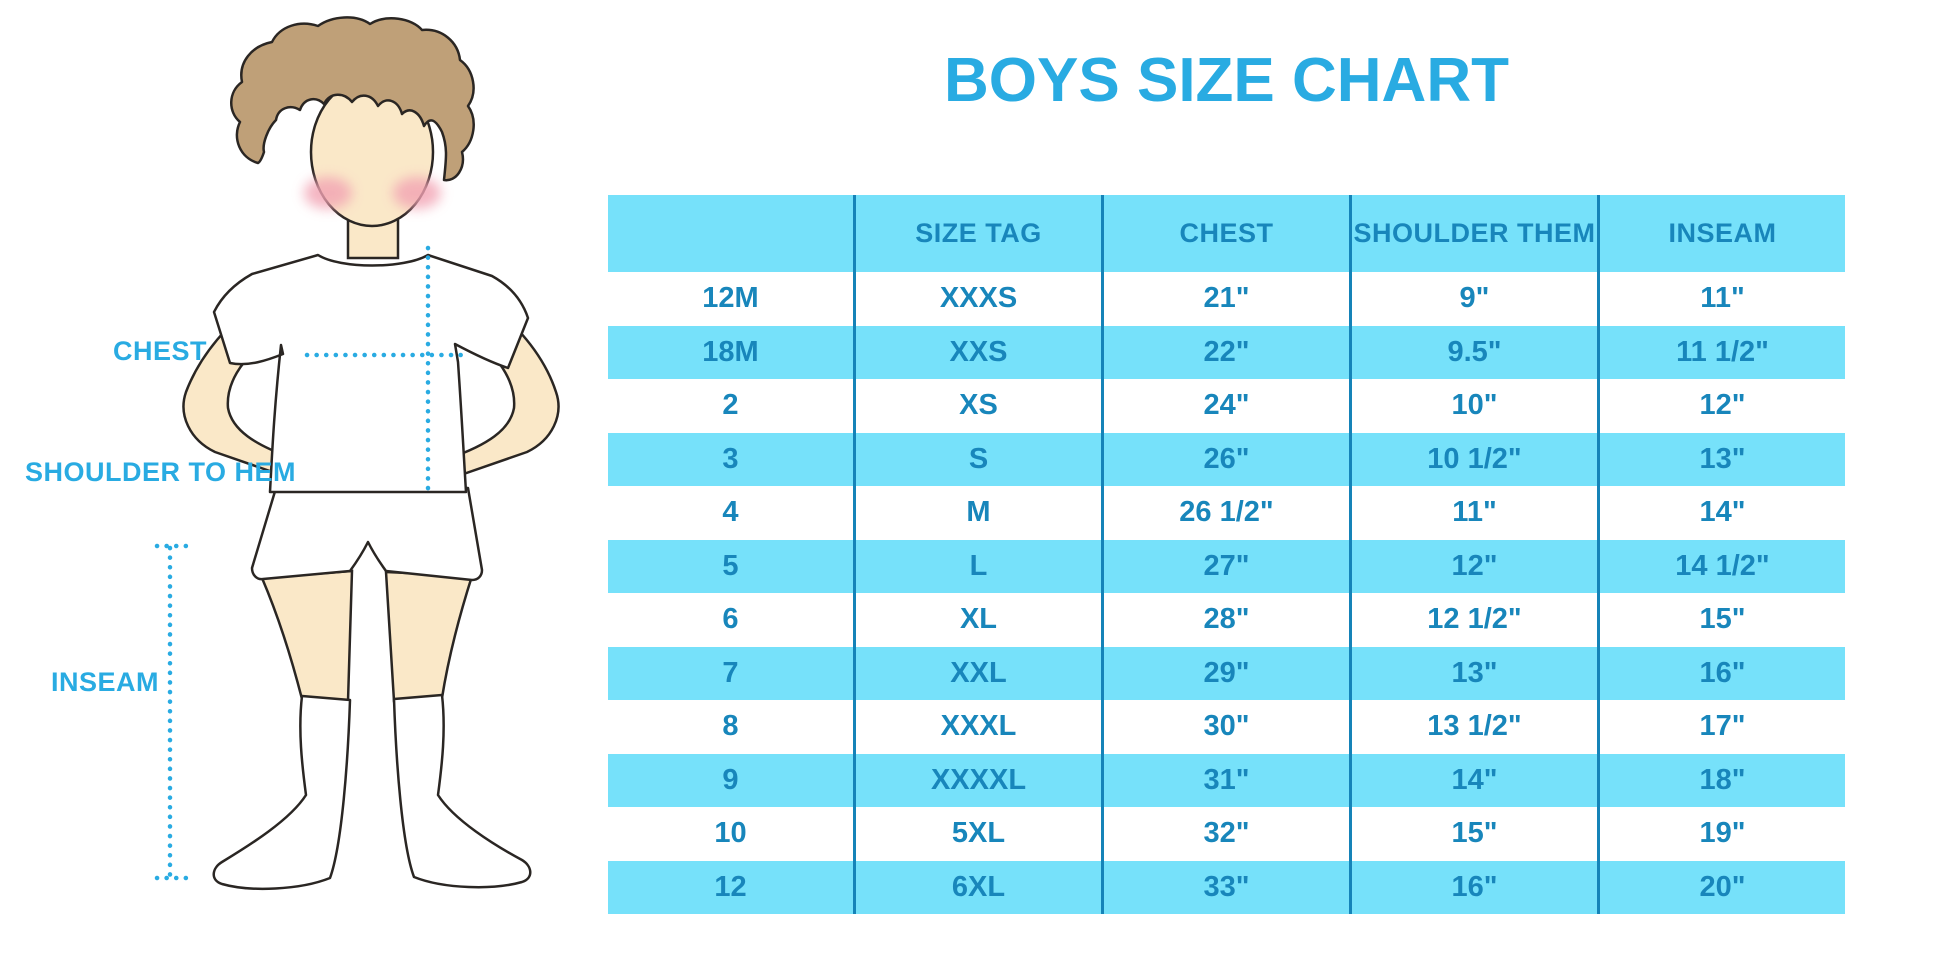  Describe the element at coordinates (1721, 727) in the screenshot. I see `measurement-cell: 17"` at that location.